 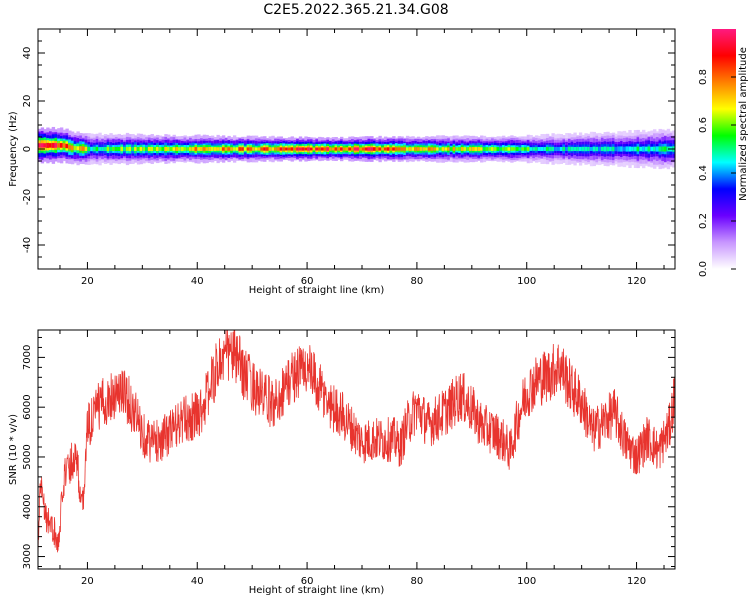 I want to click on snr-x-tick-label: 20, so click(x=87, y=581).